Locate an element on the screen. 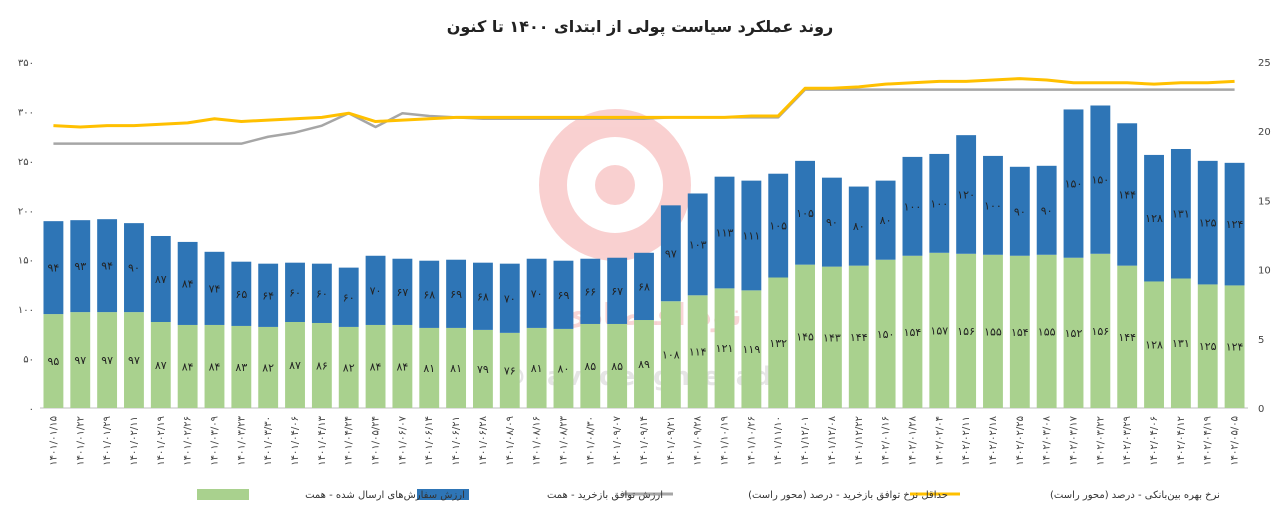 The height and width of the screenshot is (516, 1280). bar-label-orders-sent: ۸۱ is located at coordinates (456, 368).